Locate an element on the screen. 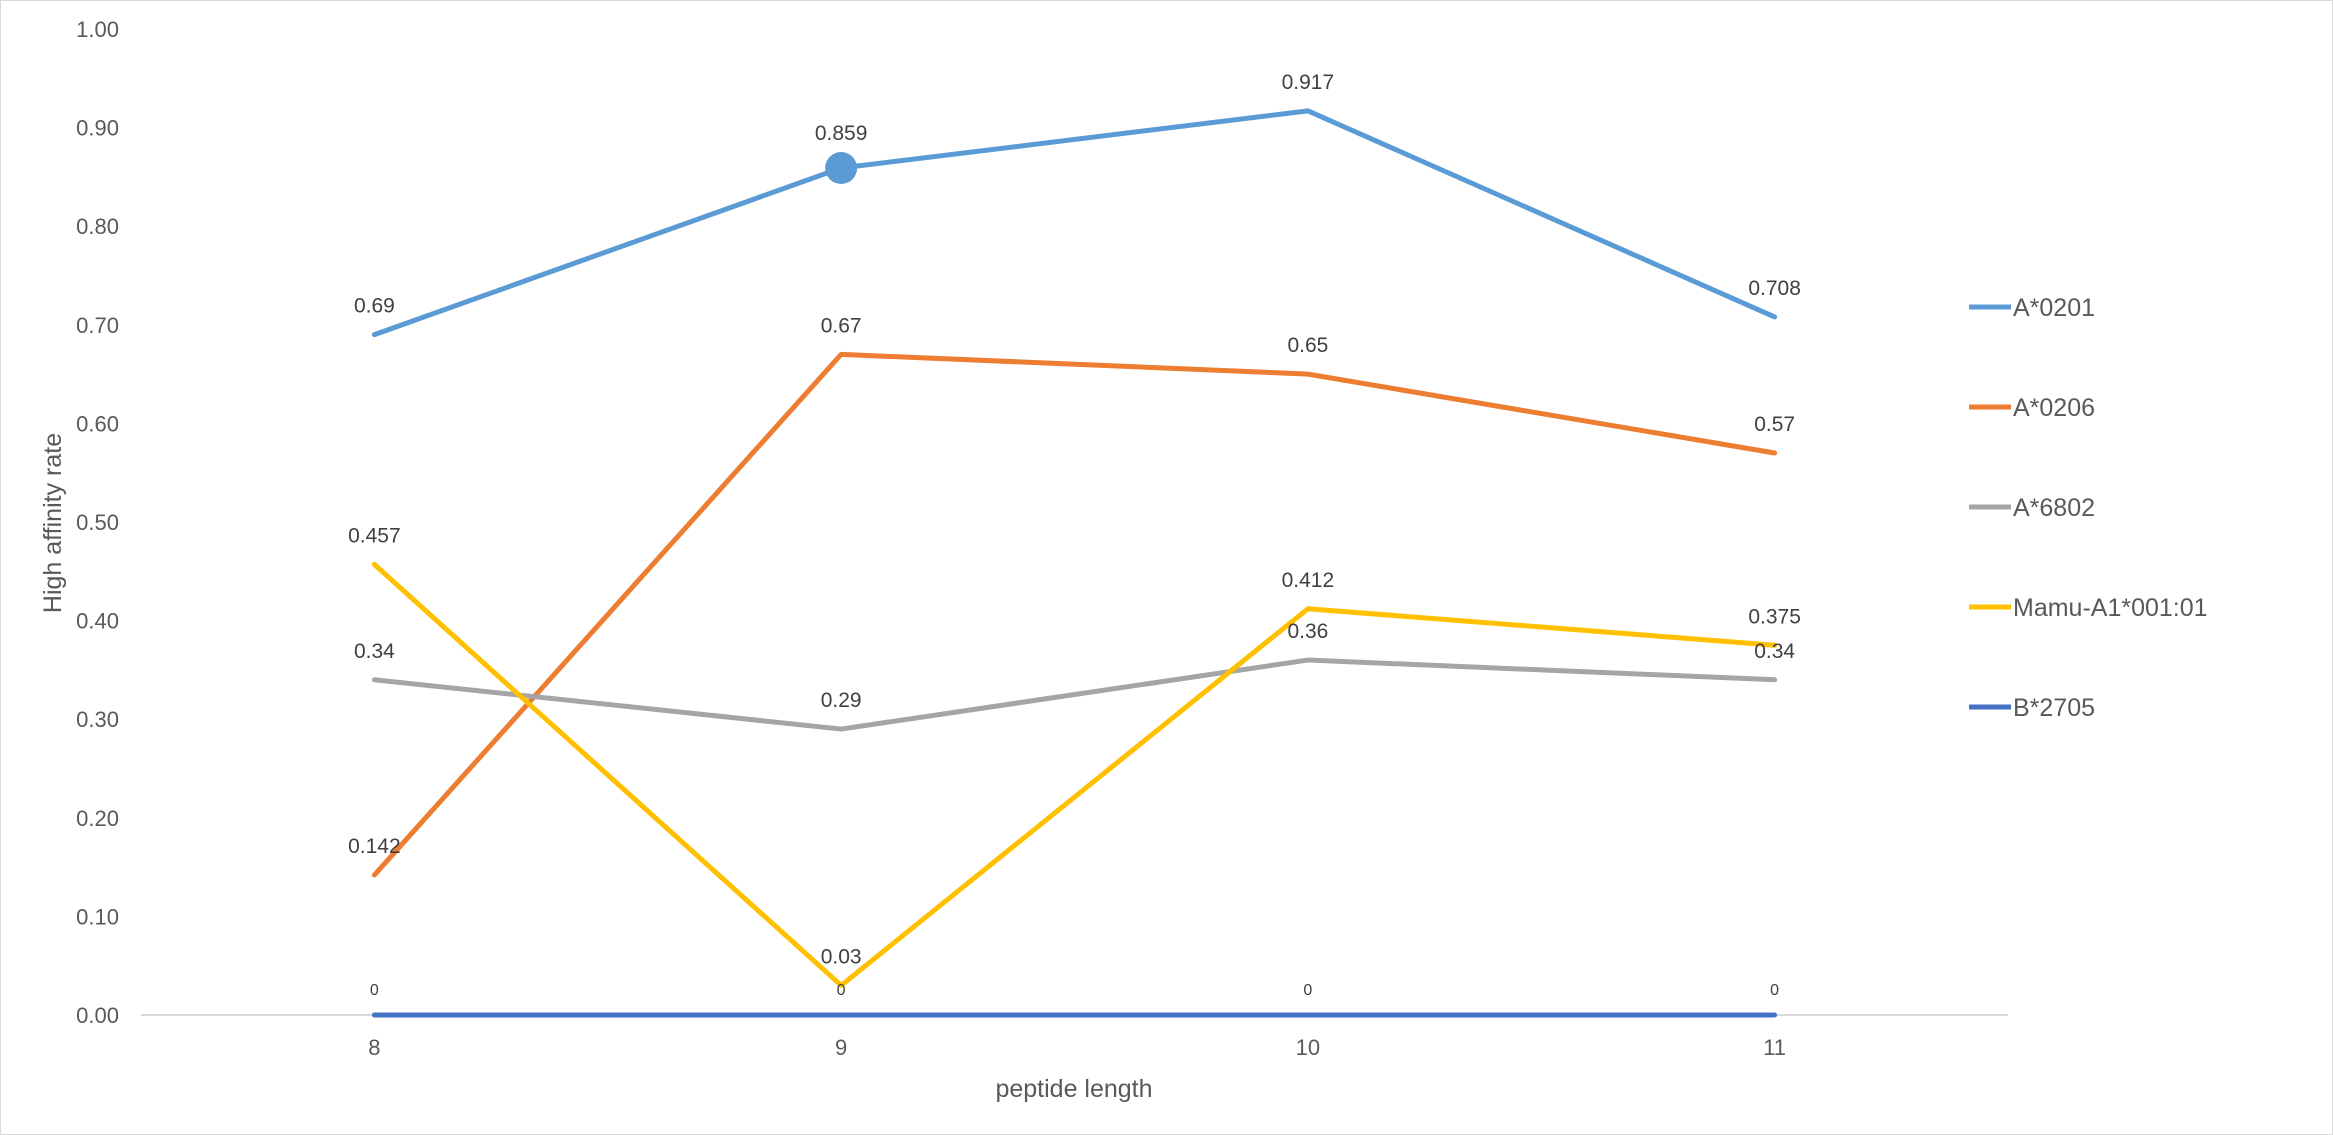 The height and width of the screenshot is (1135, 2333). series-markers is located at coordinates (841, 168).